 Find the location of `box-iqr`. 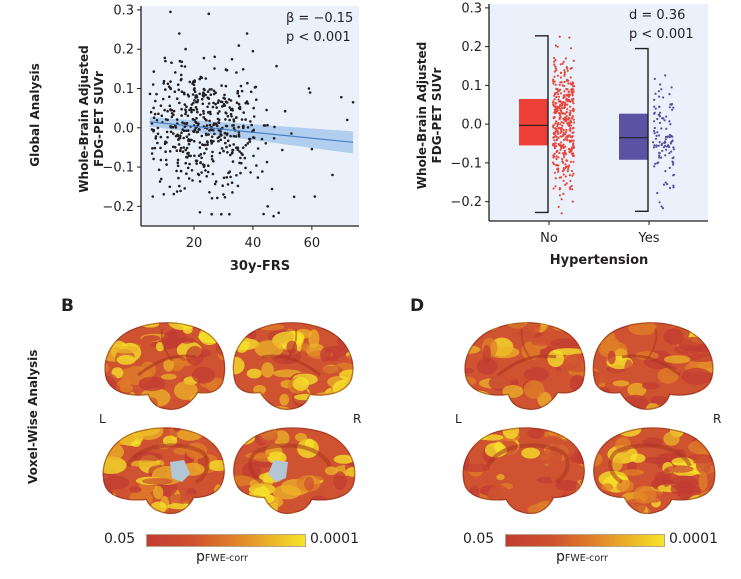

box-iqr is located at coordinates (533, 122).